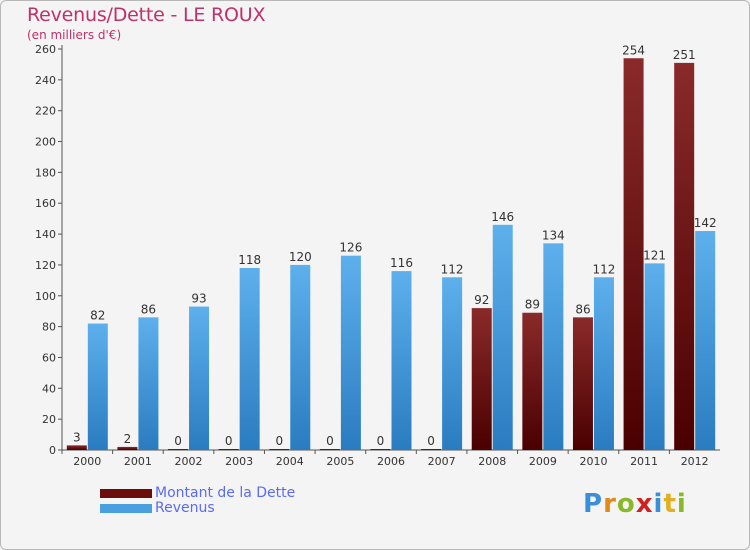 Image resolution: width=750 pixels, height=550 pixels. What do you see at coordinates (128, 439) in the screenshot?
I see `data-label: 2` at bounding box center [128, 439].